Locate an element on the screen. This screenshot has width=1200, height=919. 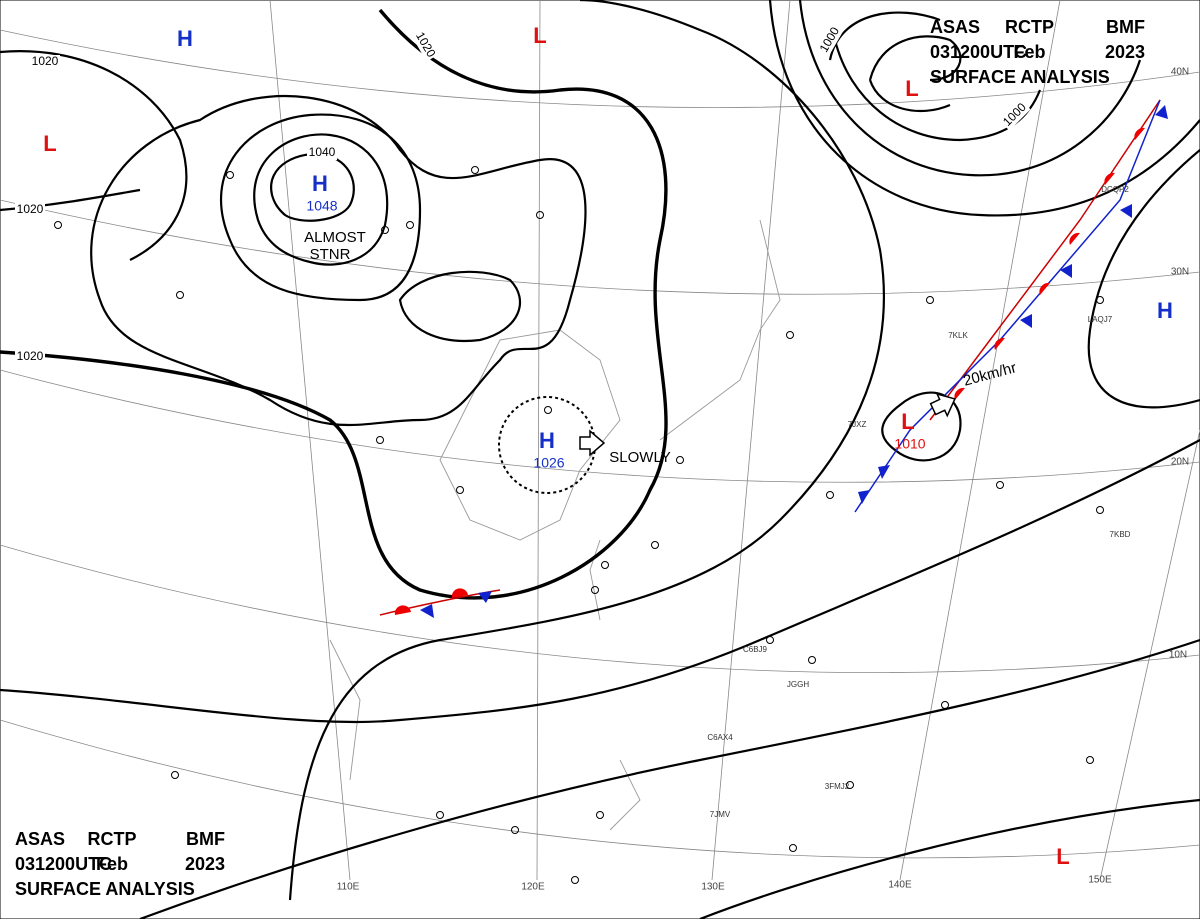
system-pressure: 1010 is located at coordinates (909, 444).